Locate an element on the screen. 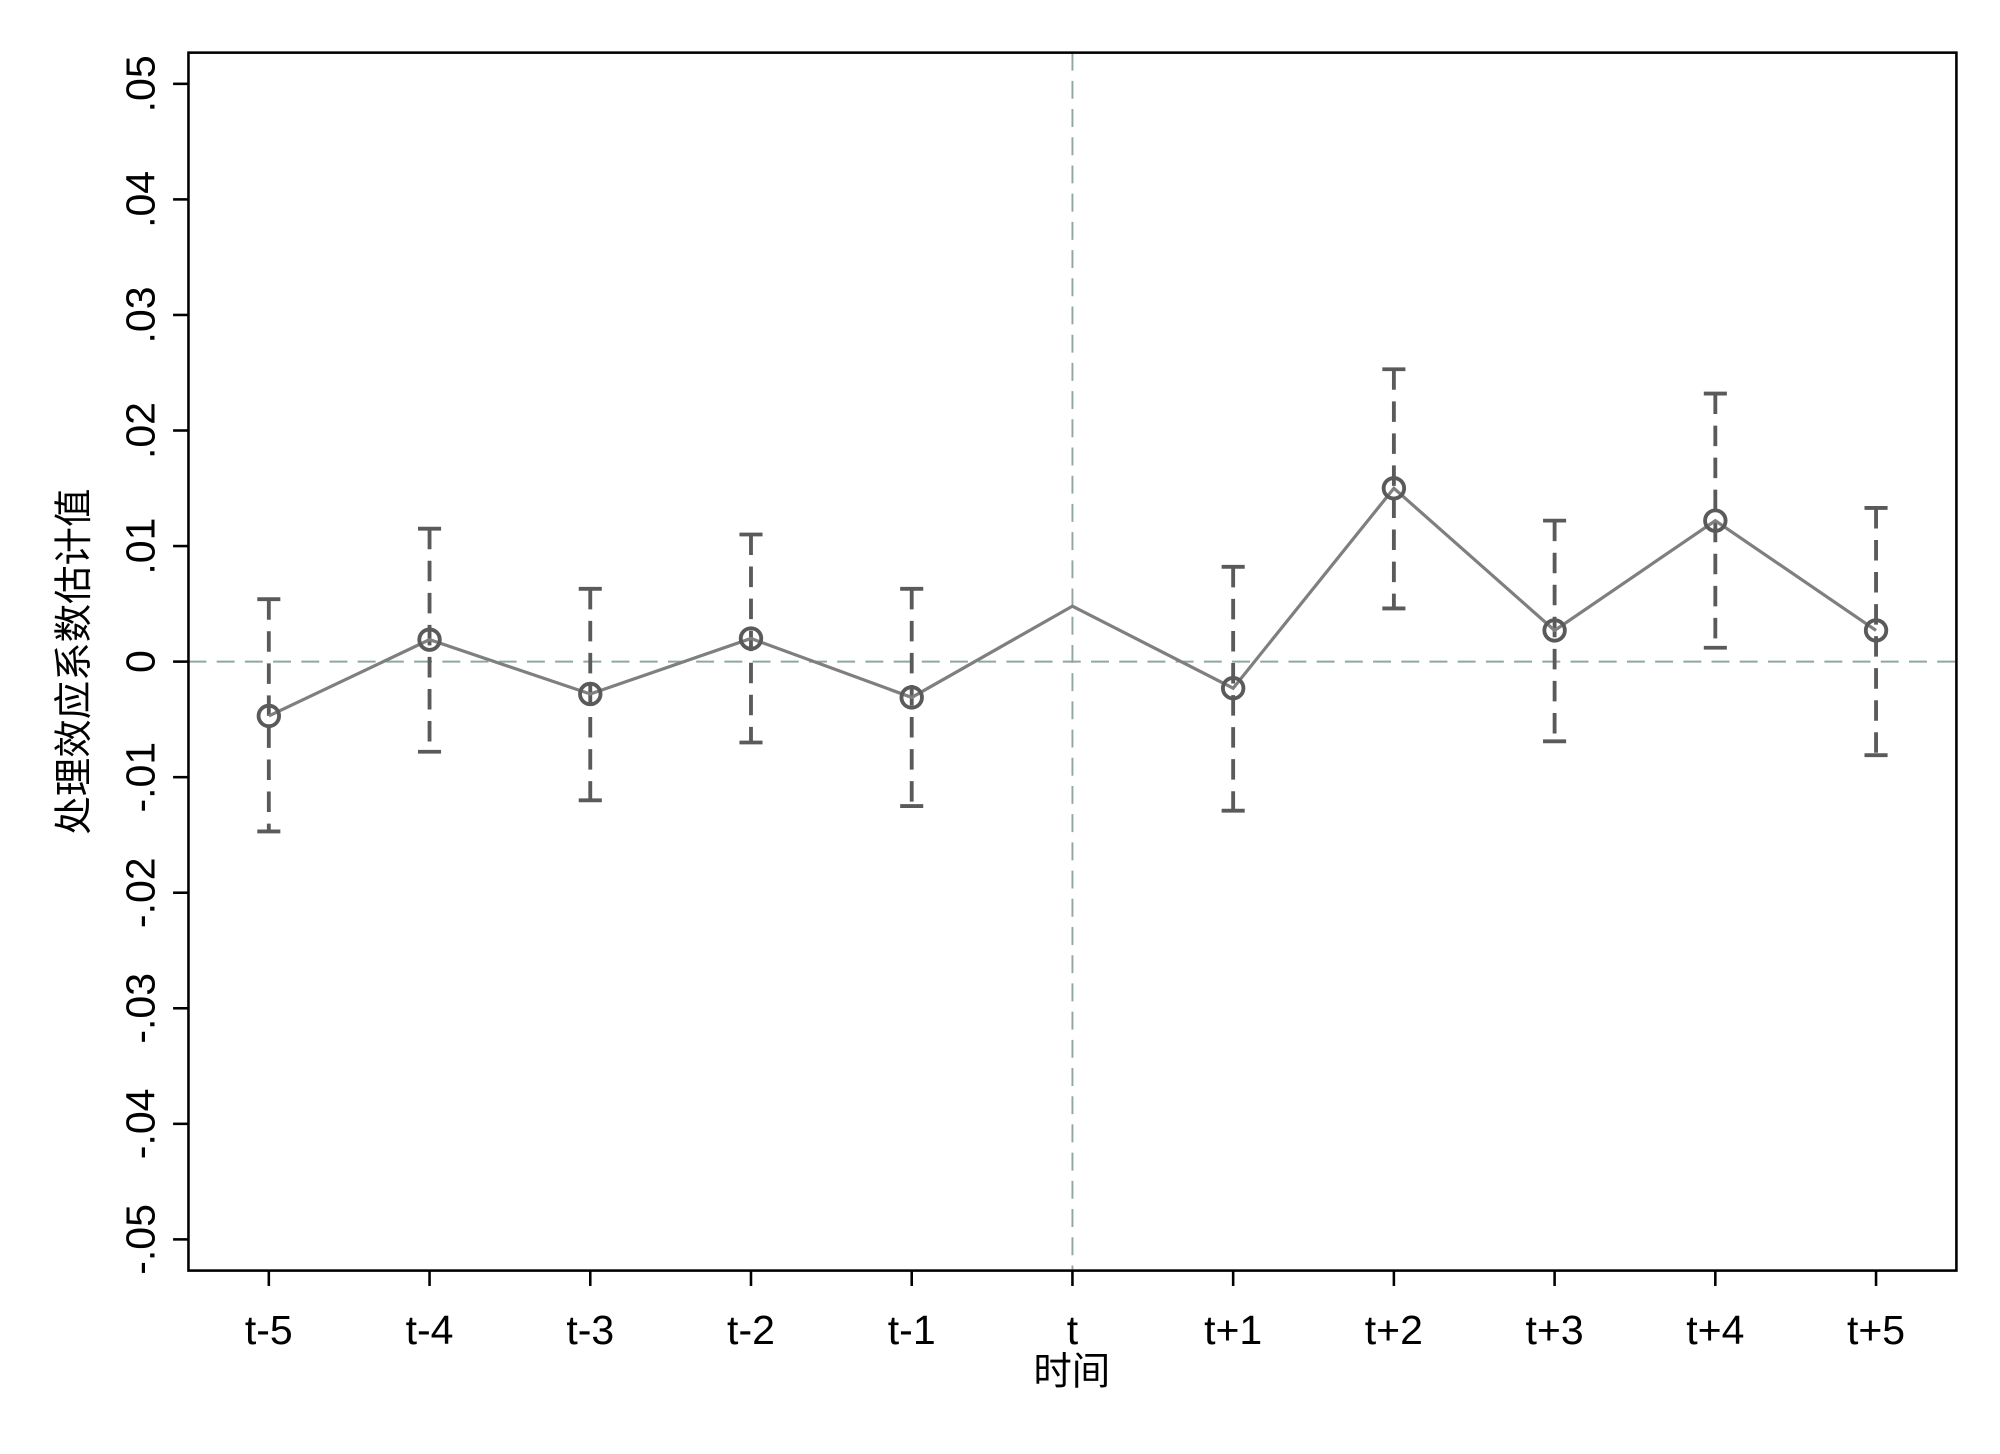 The width and height of the screenshot is (2000, 1454). x-tick-label: t+1 is located at coordinates (1233, 1330).